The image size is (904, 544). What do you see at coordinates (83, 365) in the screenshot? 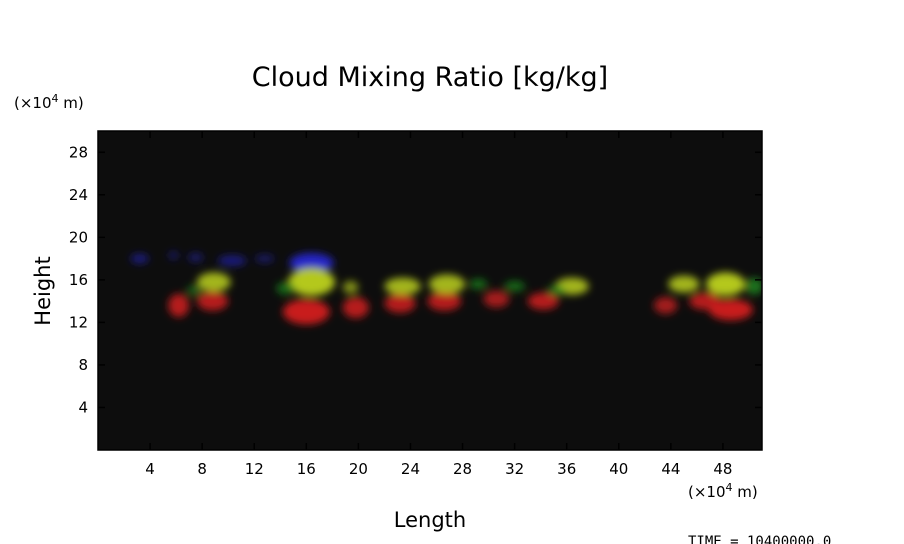
I see `y-tick-label: 8` at bounding box center [83, 365].